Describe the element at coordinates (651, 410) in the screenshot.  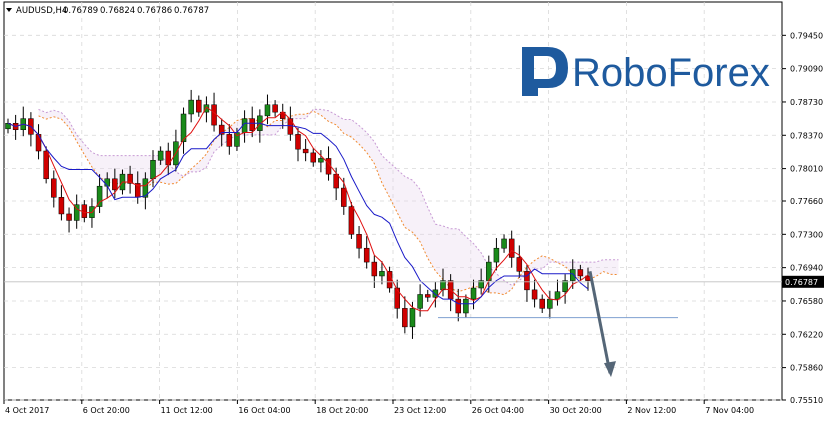
I see `x-tick-label: 2 Nov 12:00` at that location.